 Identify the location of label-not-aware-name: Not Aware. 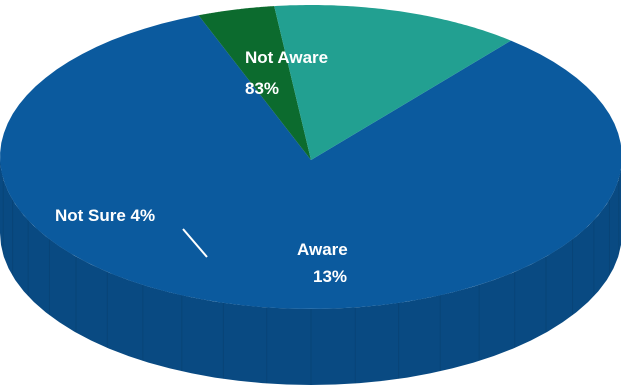
(286, 57).